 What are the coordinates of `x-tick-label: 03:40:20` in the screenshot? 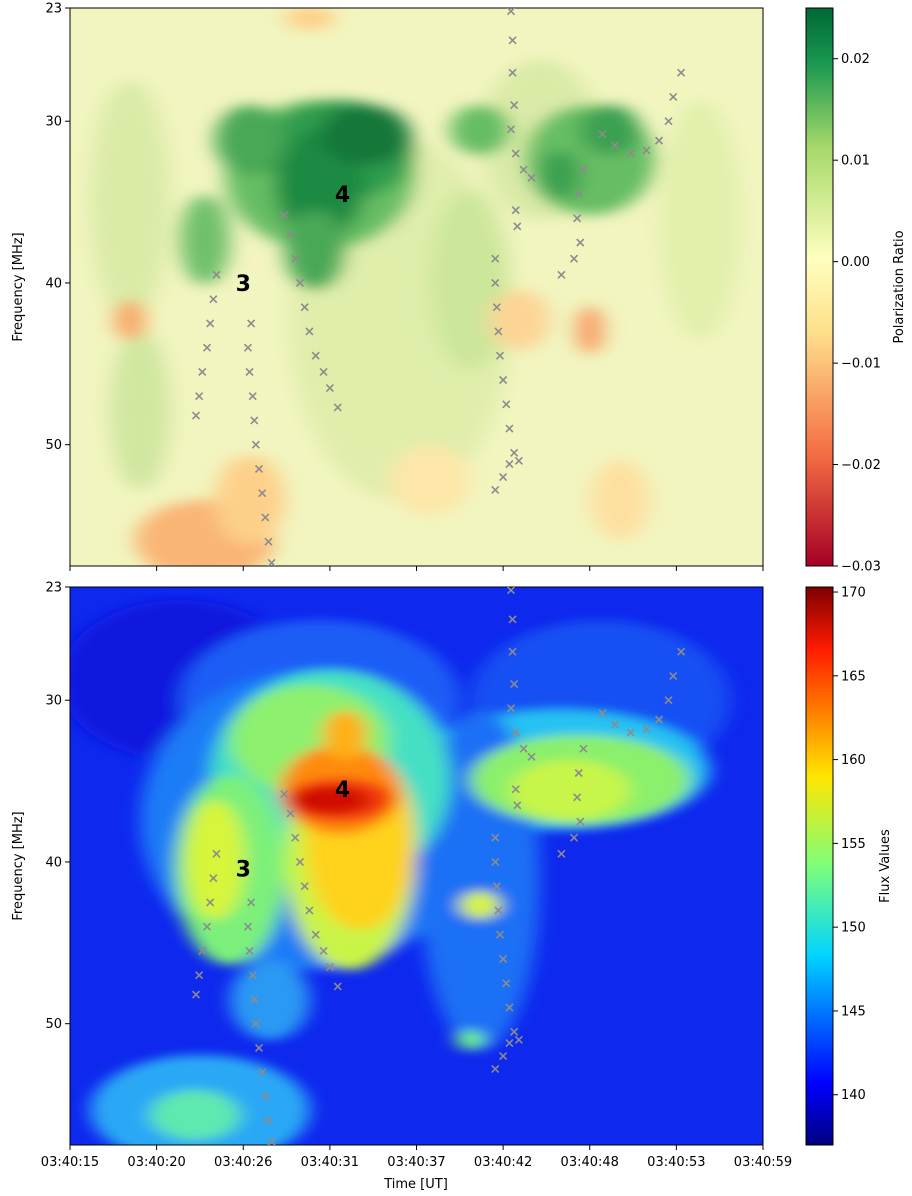 It's located at (156, 1162).